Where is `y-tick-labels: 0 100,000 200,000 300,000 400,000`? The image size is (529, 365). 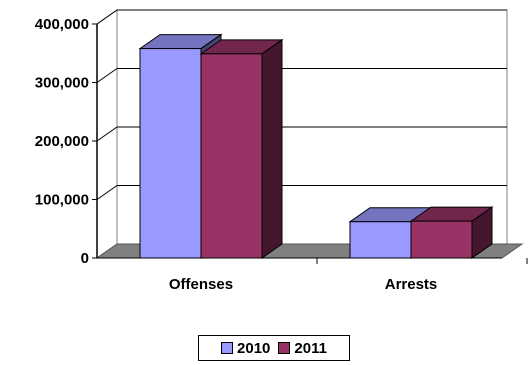 y-tick-labels: 0 100,000 200,000 300,000 400,000 is located at coordinates (62, 141).